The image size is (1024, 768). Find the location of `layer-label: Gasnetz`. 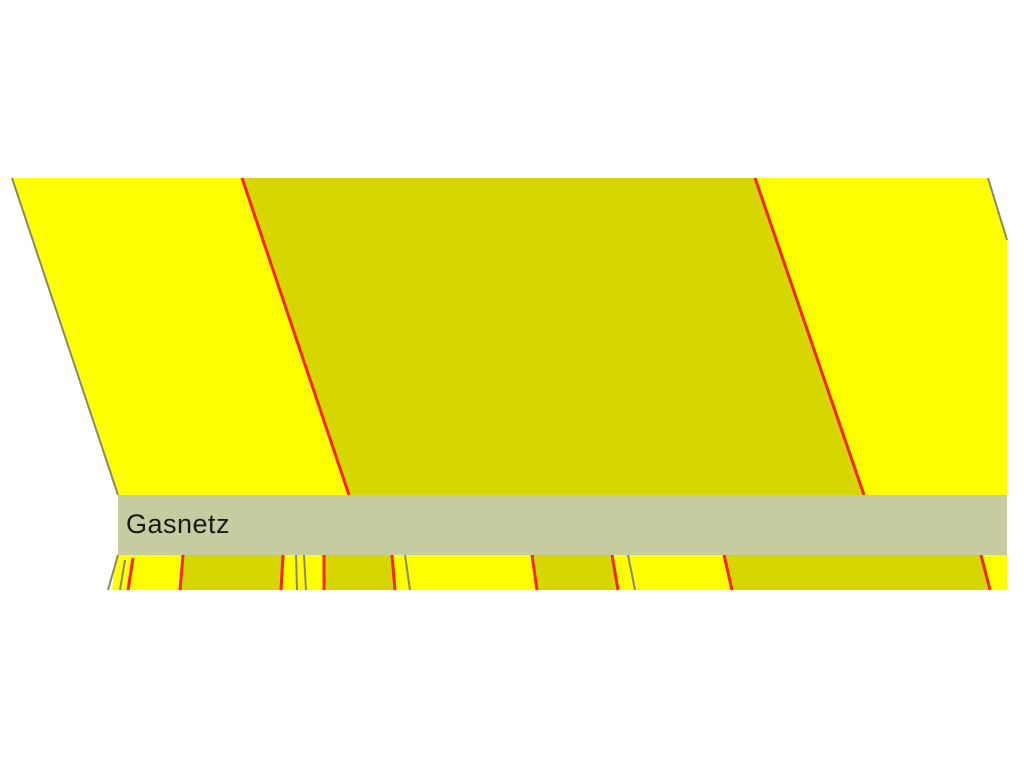

layer-label: Gasnetz is located at coordinates (178, 523).